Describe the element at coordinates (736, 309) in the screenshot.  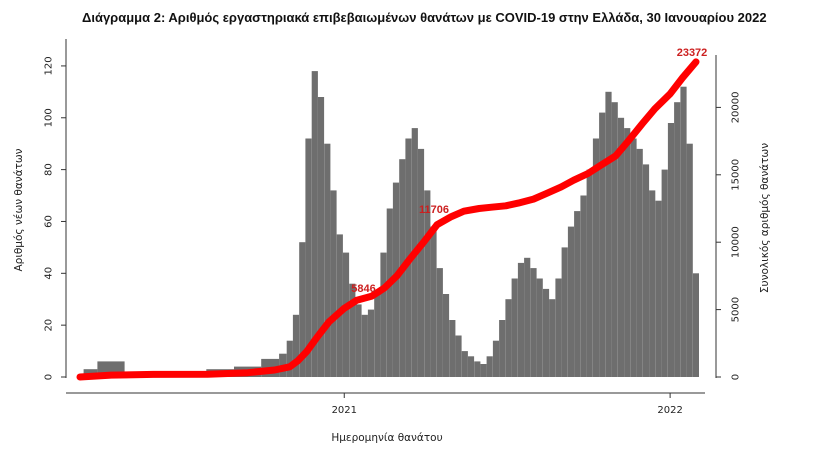
I see `y2-tick-label: 5000` at that location.